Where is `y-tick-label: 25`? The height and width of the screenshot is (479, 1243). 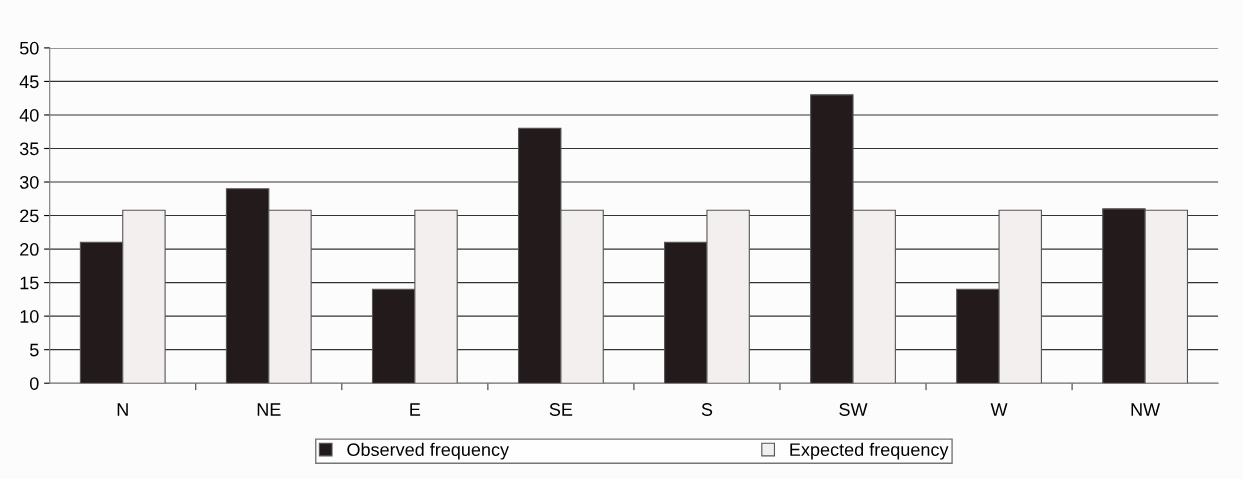
y-tick-label: 25 is located at coordinates (29, 216).